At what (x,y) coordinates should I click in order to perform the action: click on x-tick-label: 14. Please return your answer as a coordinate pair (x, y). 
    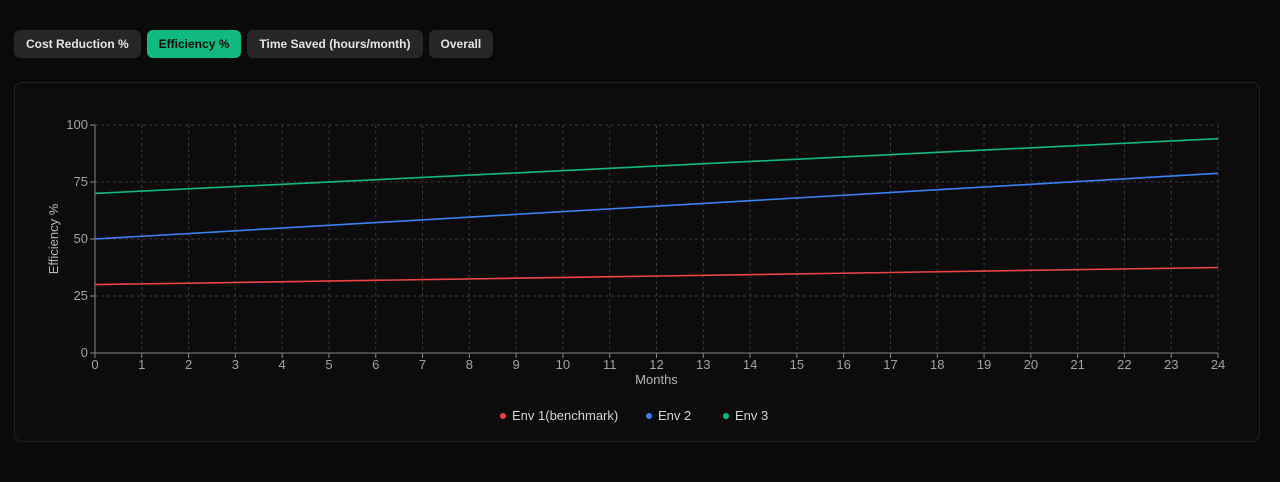
    Looking at the image, I should click on (750, 364).